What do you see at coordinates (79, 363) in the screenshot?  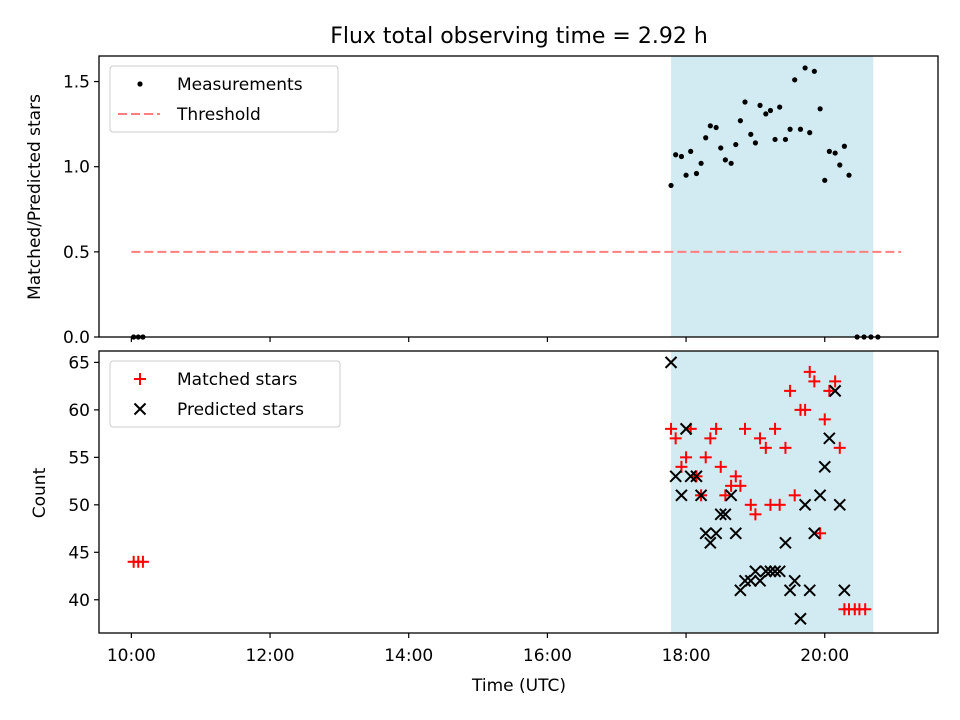 I see `y-tick-label: 65` at bounding box center [79, 363].